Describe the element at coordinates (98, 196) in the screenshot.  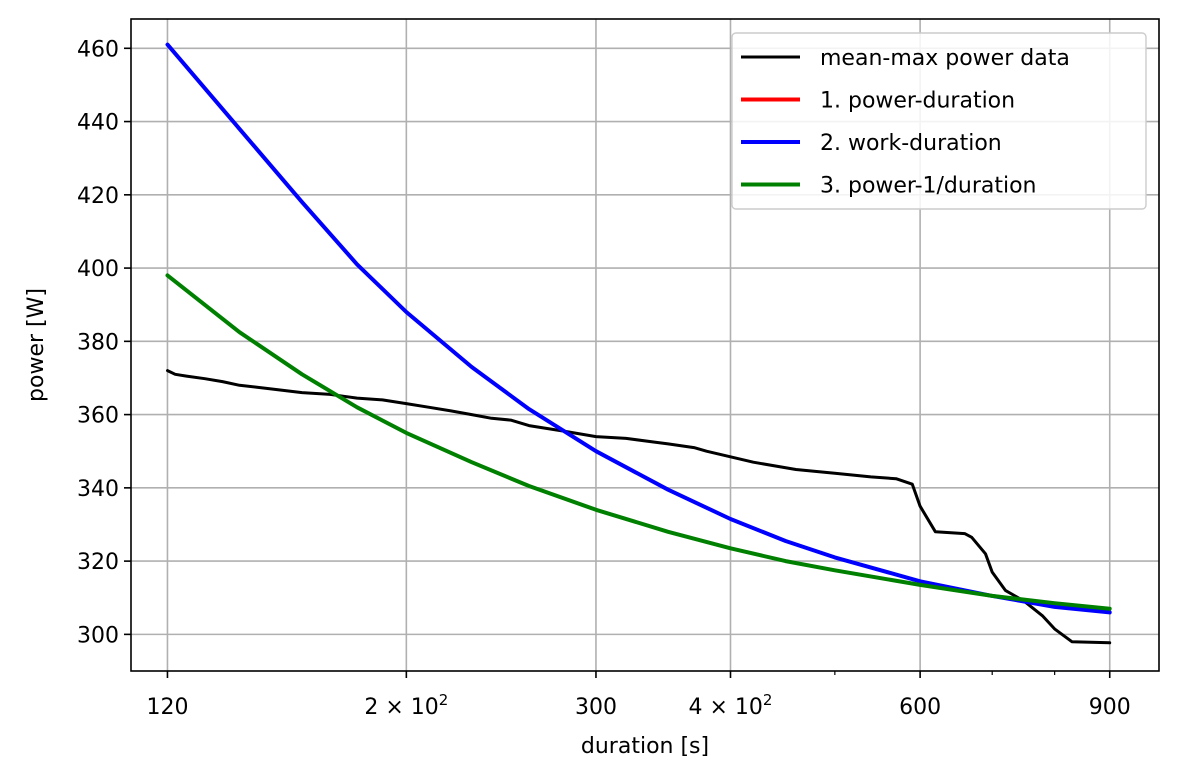
I see `y-tick-label: 420` at that location.